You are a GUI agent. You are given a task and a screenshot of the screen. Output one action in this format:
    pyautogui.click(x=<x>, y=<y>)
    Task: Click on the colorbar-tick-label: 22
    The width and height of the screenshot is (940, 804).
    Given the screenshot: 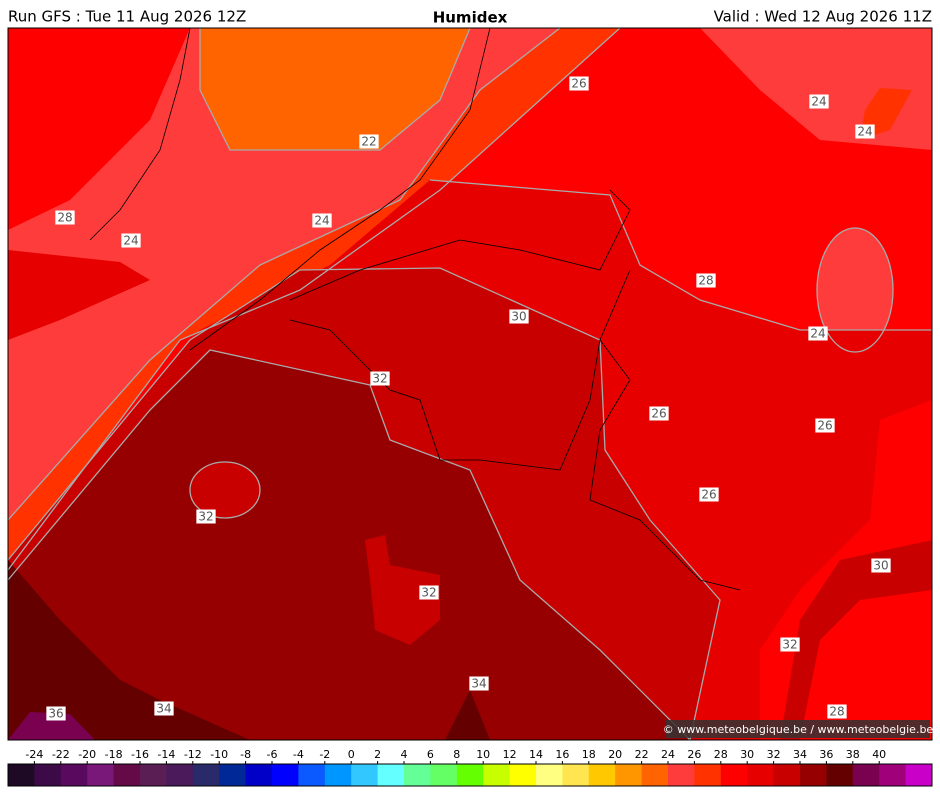 What is the action you would take?
    pyautogui.click(x=642, y=754)
    